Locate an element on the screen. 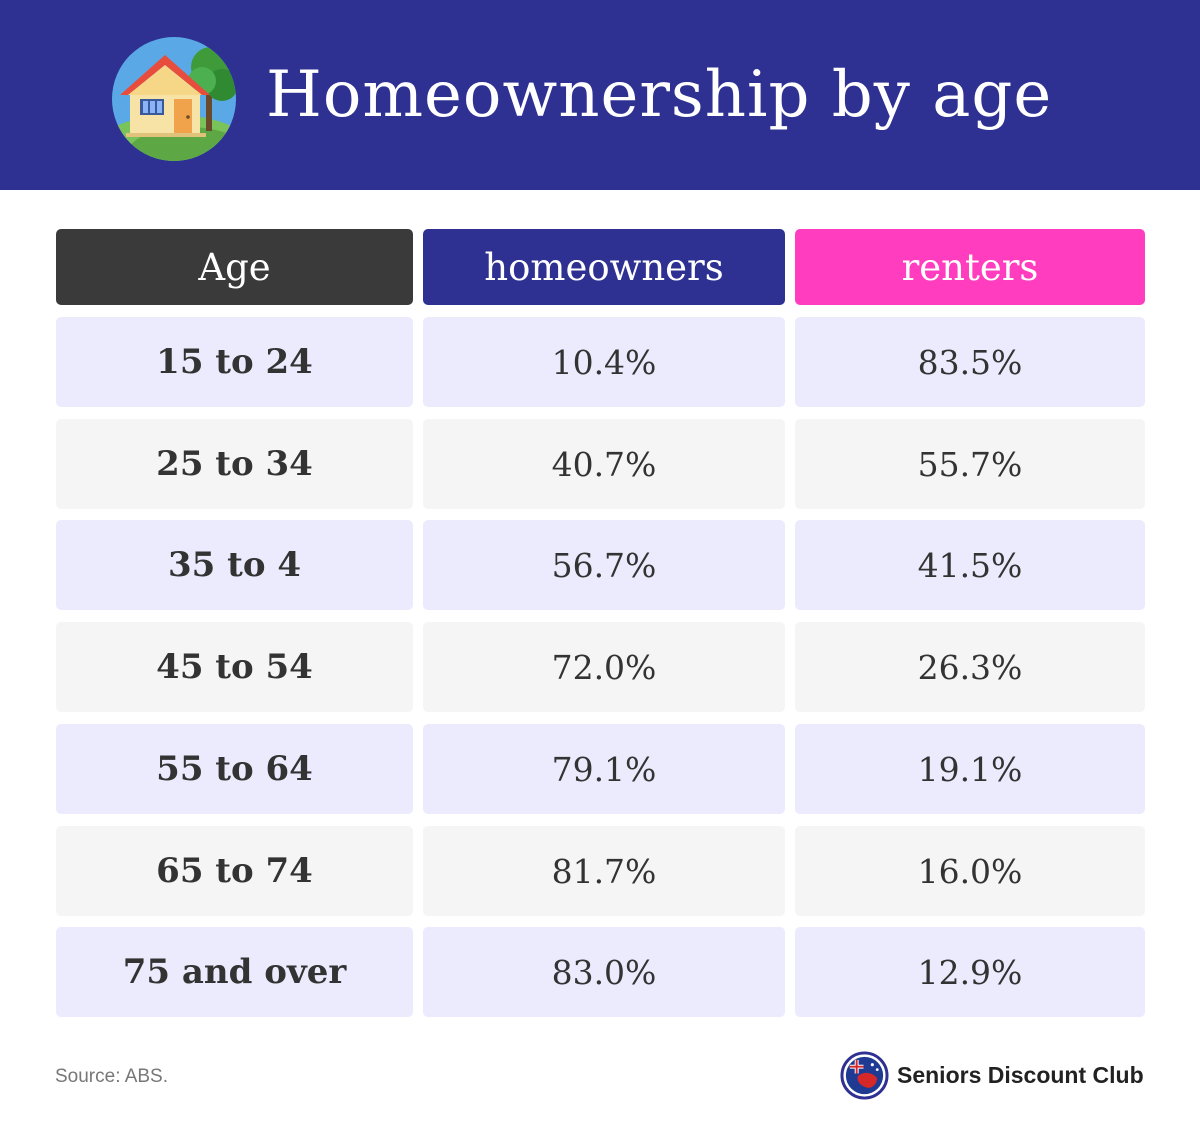 The height and width of the screenshot is (1131, 1200). homeowners-cell: 81.7% is located at coordinates (604, 871).